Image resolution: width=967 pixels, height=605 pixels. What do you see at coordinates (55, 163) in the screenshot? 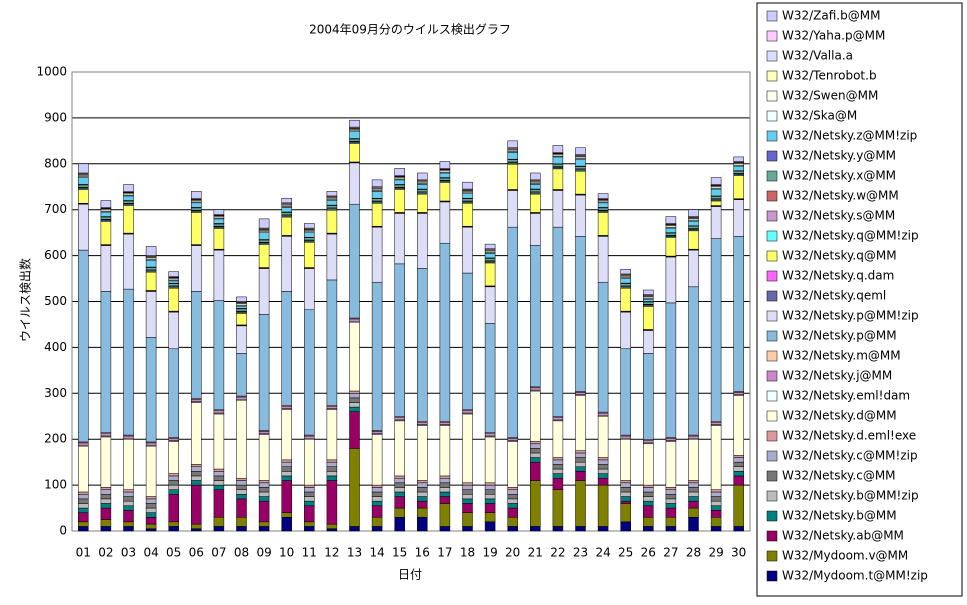
I see `y-tick-label: 800` at bounding box center [55, 163].